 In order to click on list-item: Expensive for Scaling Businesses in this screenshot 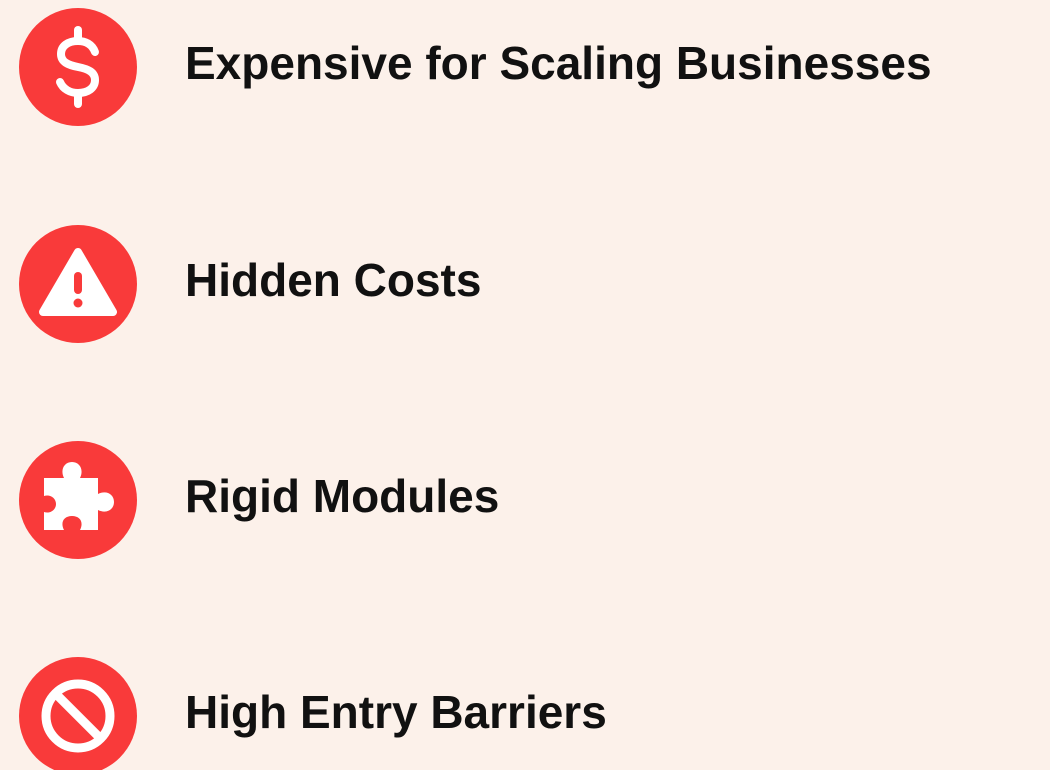, I will do `click(475, 67)`.